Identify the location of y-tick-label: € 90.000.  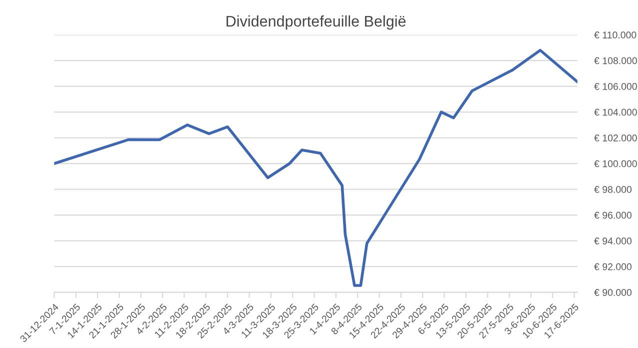
(613, 292).